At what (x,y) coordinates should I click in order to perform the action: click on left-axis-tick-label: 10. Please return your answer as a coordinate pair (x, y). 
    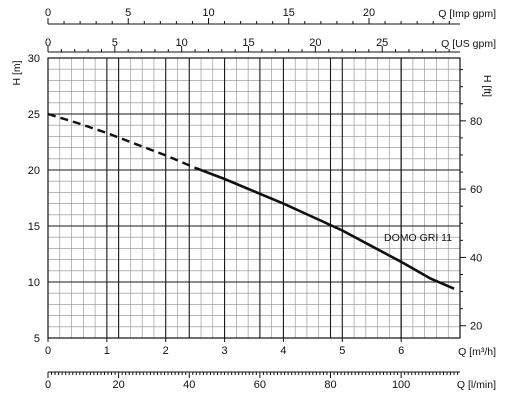
    Looking at the image, I should click on (34, 283).